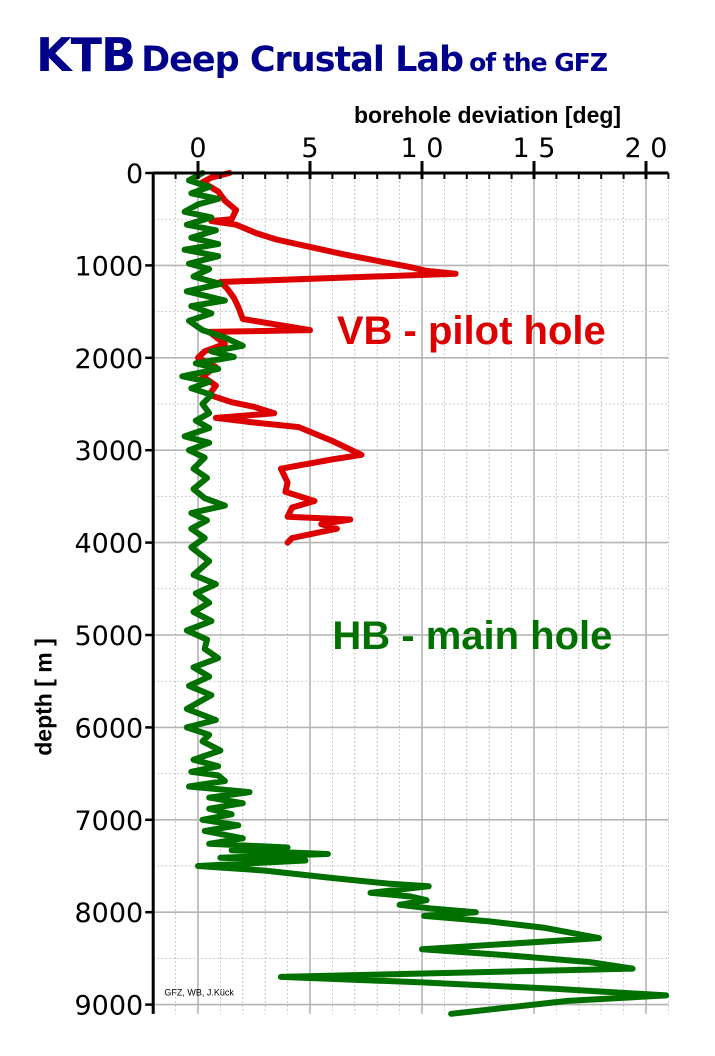 The height and width of the screenshot is (1056, 715). Describe the element at coordinates (471, 331) in the screenshot. I see `label-vb-pilot-hole: VB - pilot hole` at that location.